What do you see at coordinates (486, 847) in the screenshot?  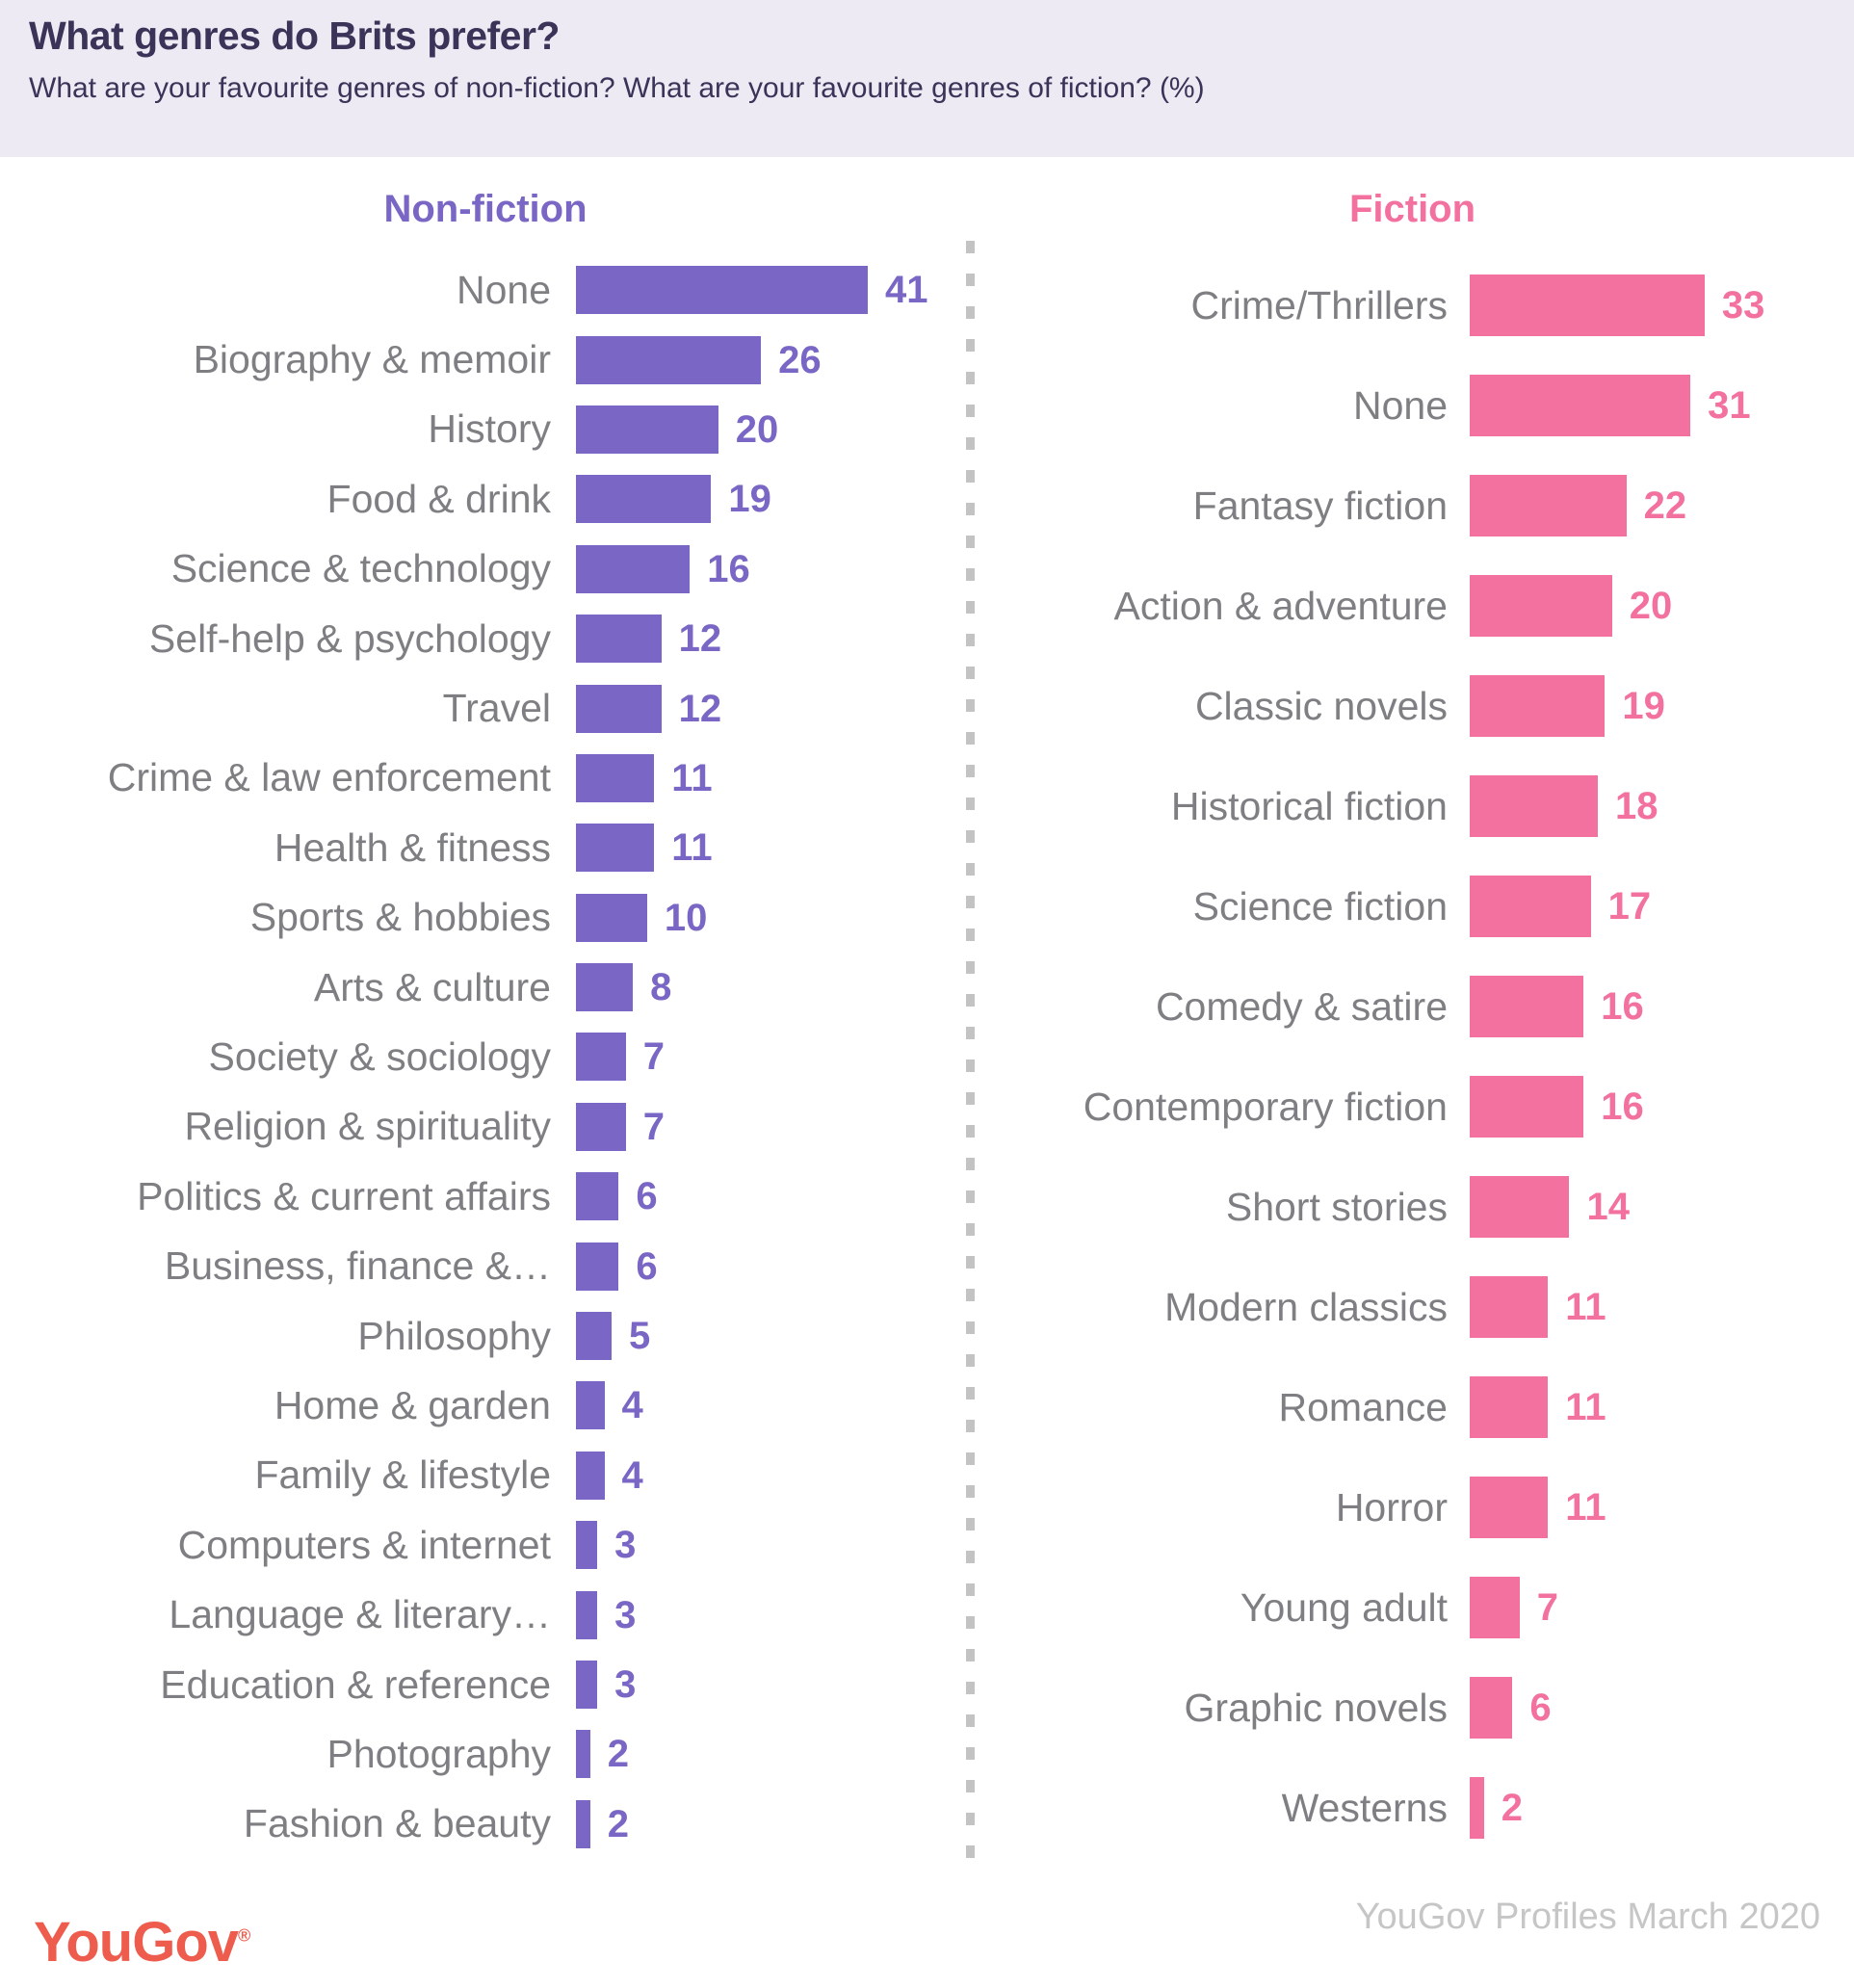 I see `bar-row: Health & fitness 11` at bounding box center [486, 847].